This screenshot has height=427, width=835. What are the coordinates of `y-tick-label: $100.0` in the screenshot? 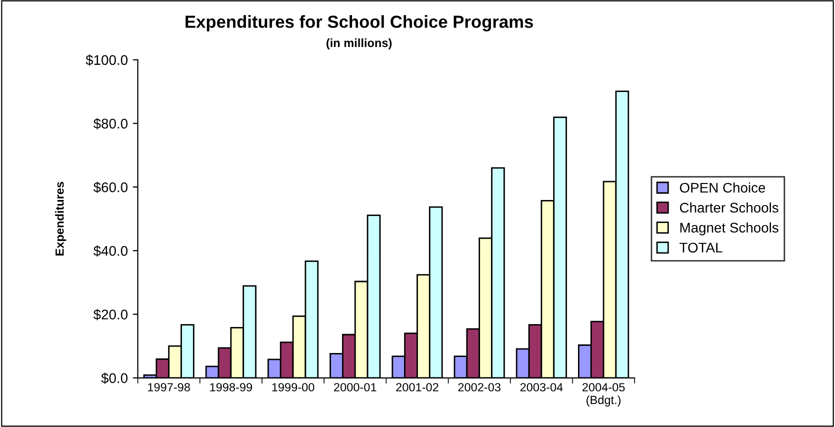 It's located at (107, 60).